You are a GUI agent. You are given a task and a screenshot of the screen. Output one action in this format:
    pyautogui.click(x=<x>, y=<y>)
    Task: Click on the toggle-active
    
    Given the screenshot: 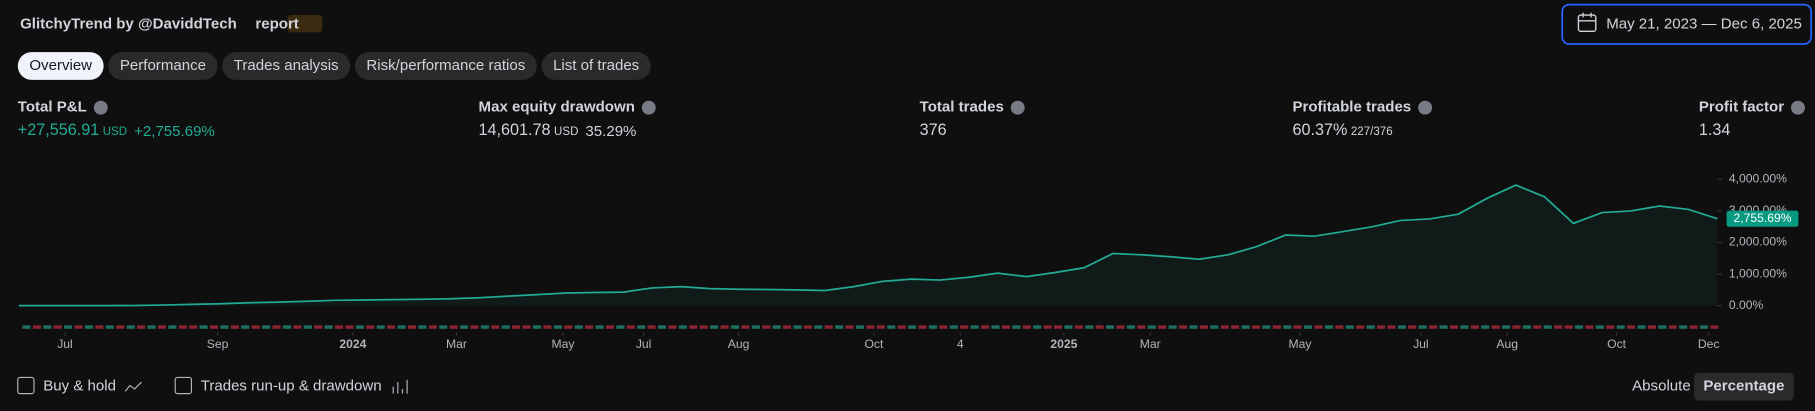 What is the action you would take?
    pyautogui.click(x=1744, y=386)
    